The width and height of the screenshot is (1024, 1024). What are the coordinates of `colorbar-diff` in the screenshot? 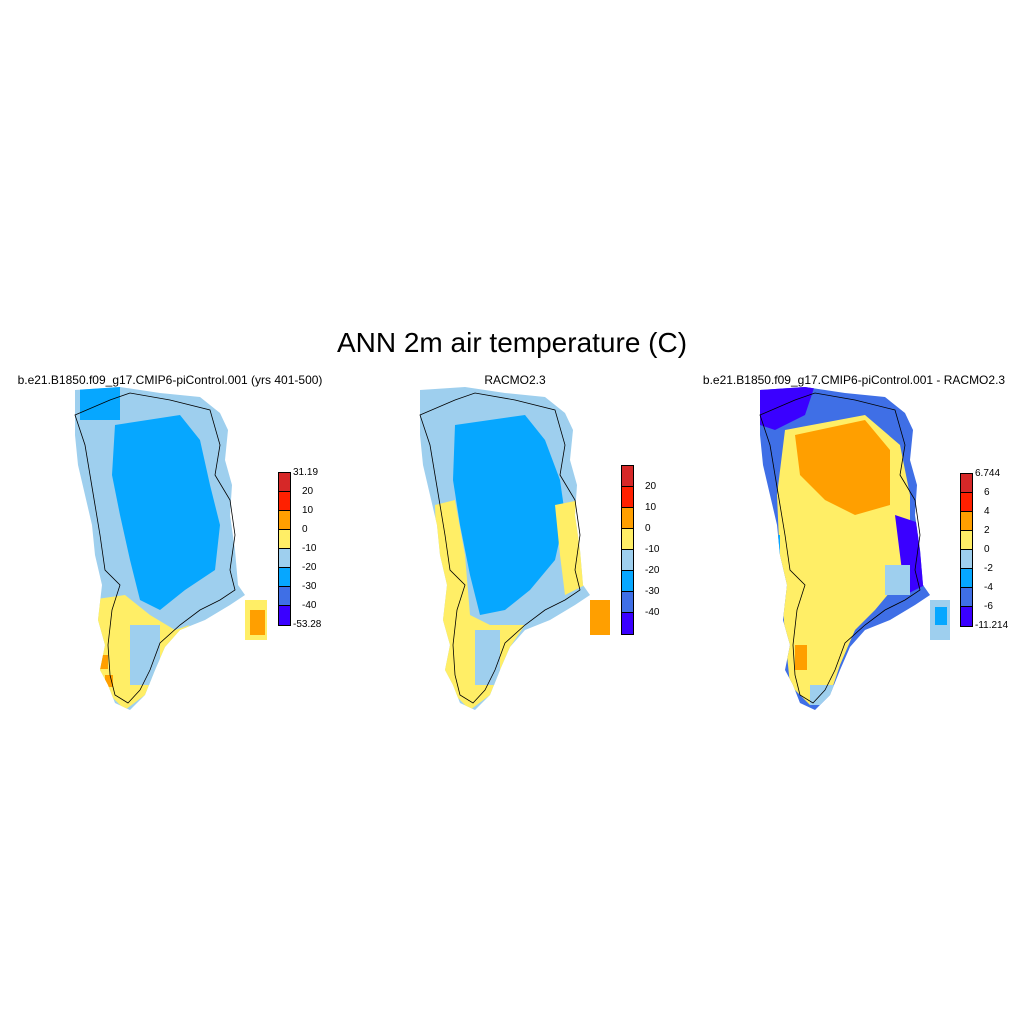 It's located at (966, 550).